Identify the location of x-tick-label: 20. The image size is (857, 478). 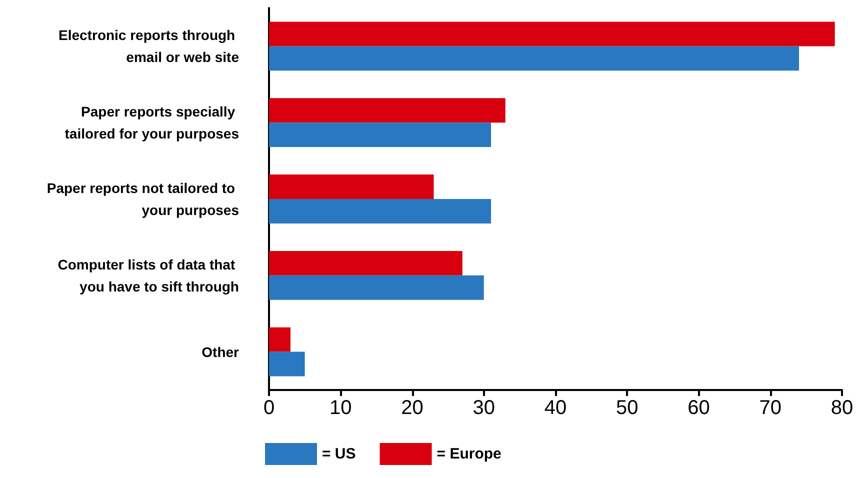
(412, 408).